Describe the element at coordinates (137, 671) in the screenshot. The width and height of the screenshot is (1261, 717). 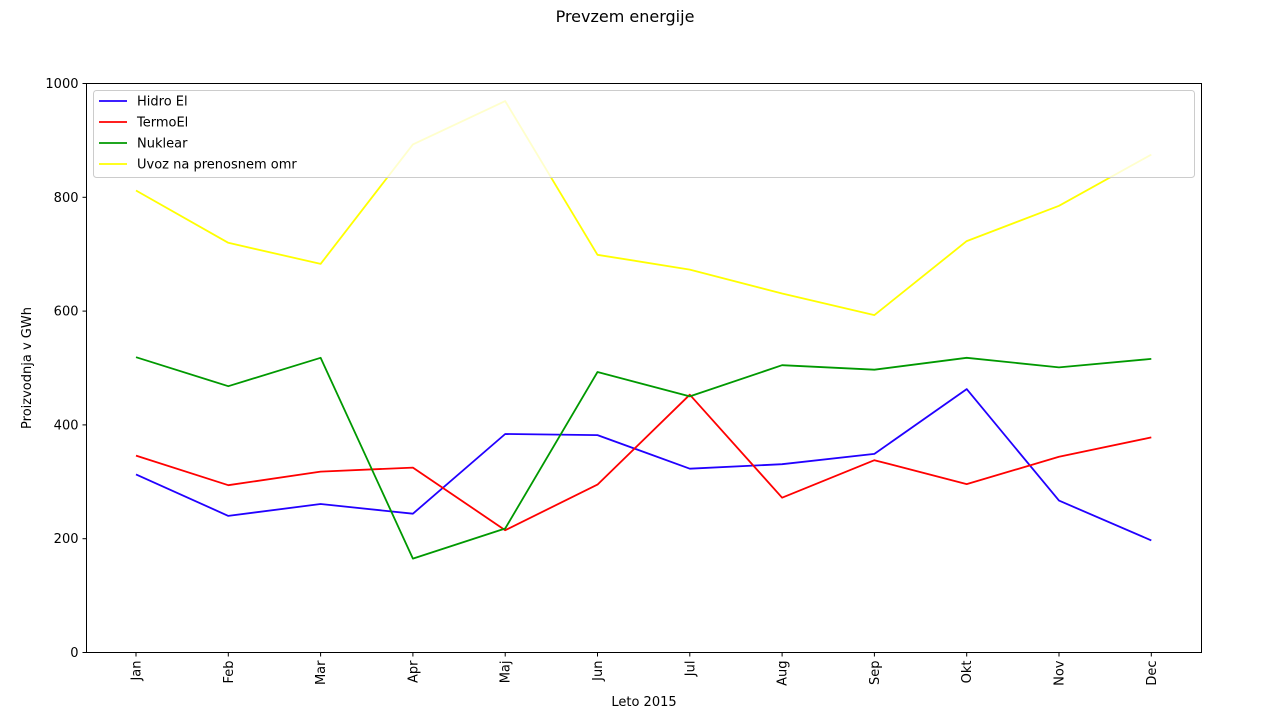
I see `x-tick-label: Jan` at that location.